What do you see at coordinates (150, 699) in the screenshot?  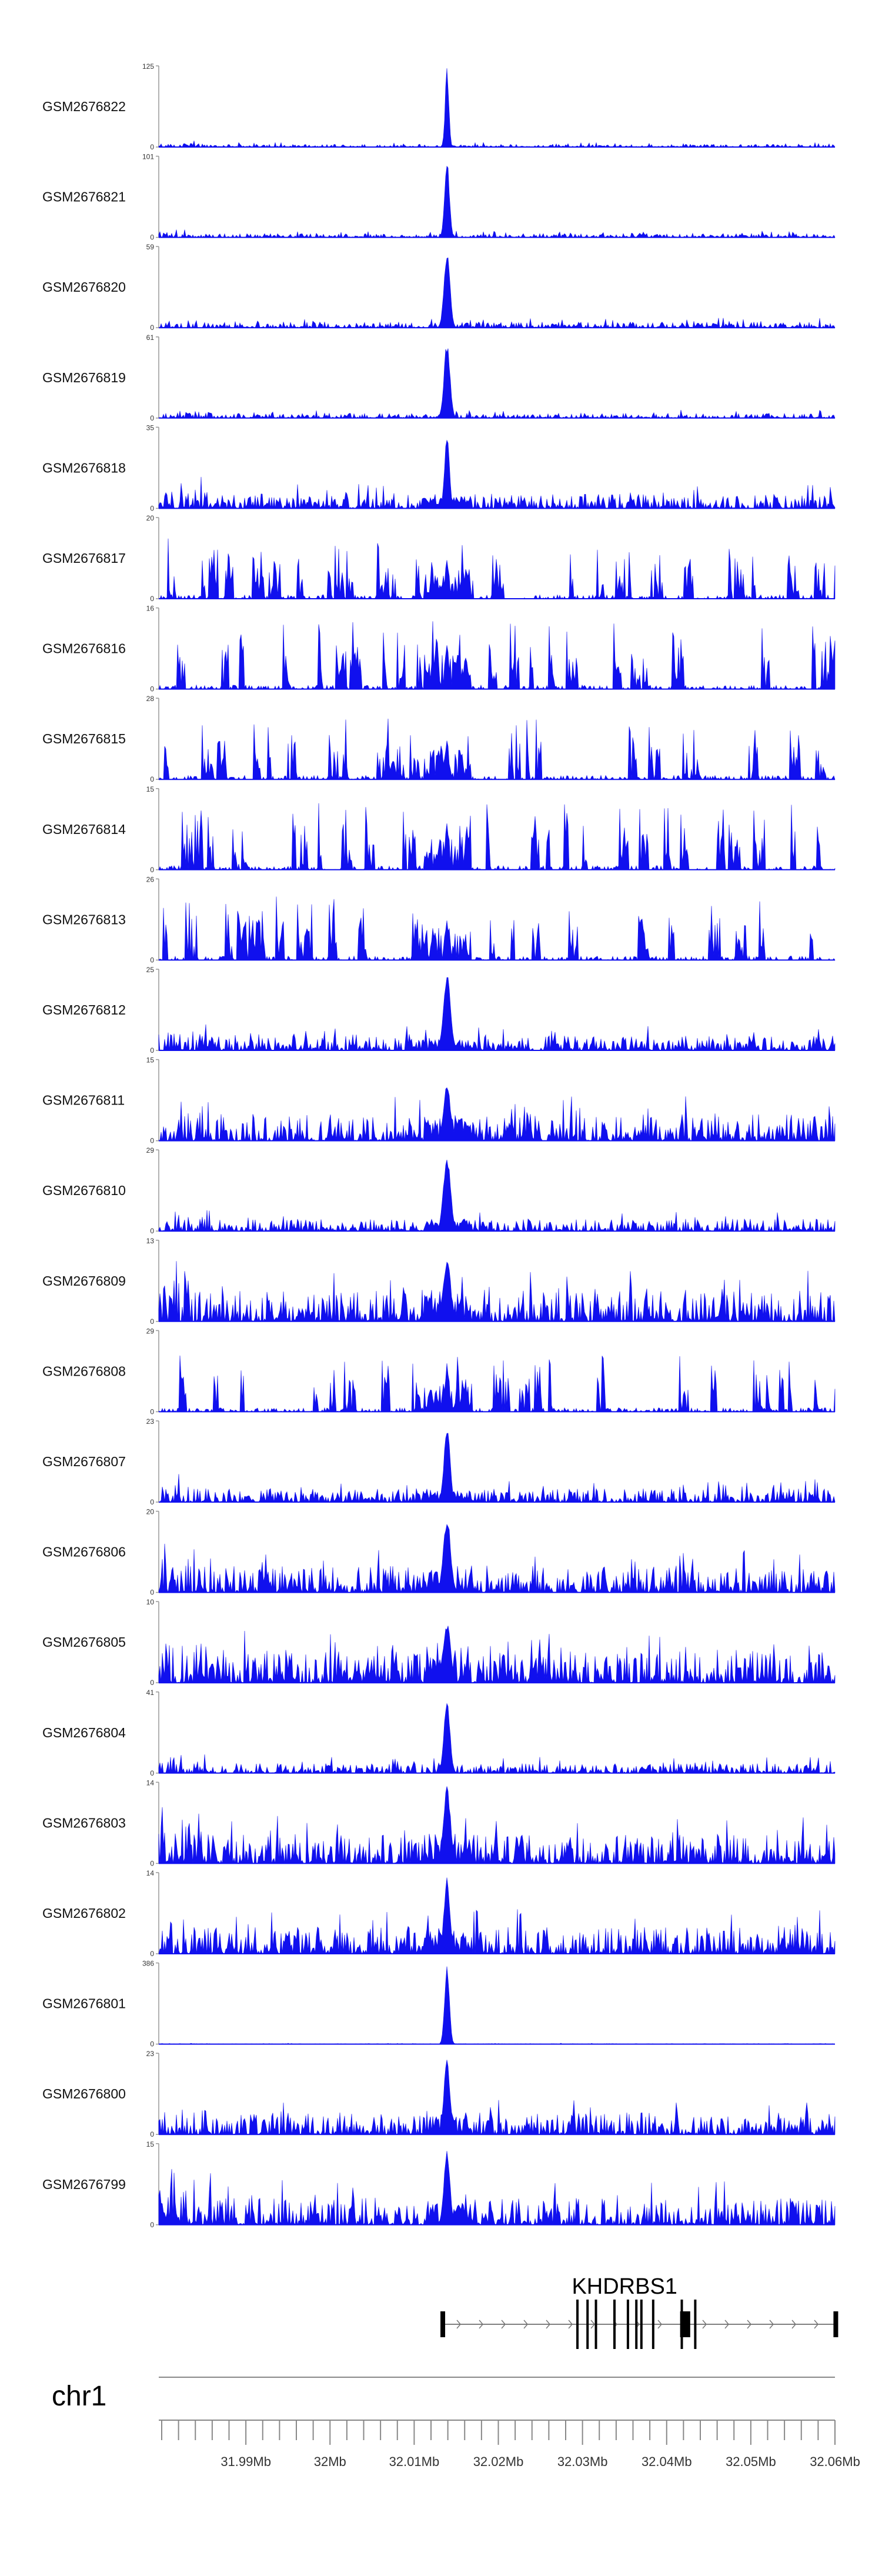 I see `track-ymax-label: 28` at bounding box center [150, 699].